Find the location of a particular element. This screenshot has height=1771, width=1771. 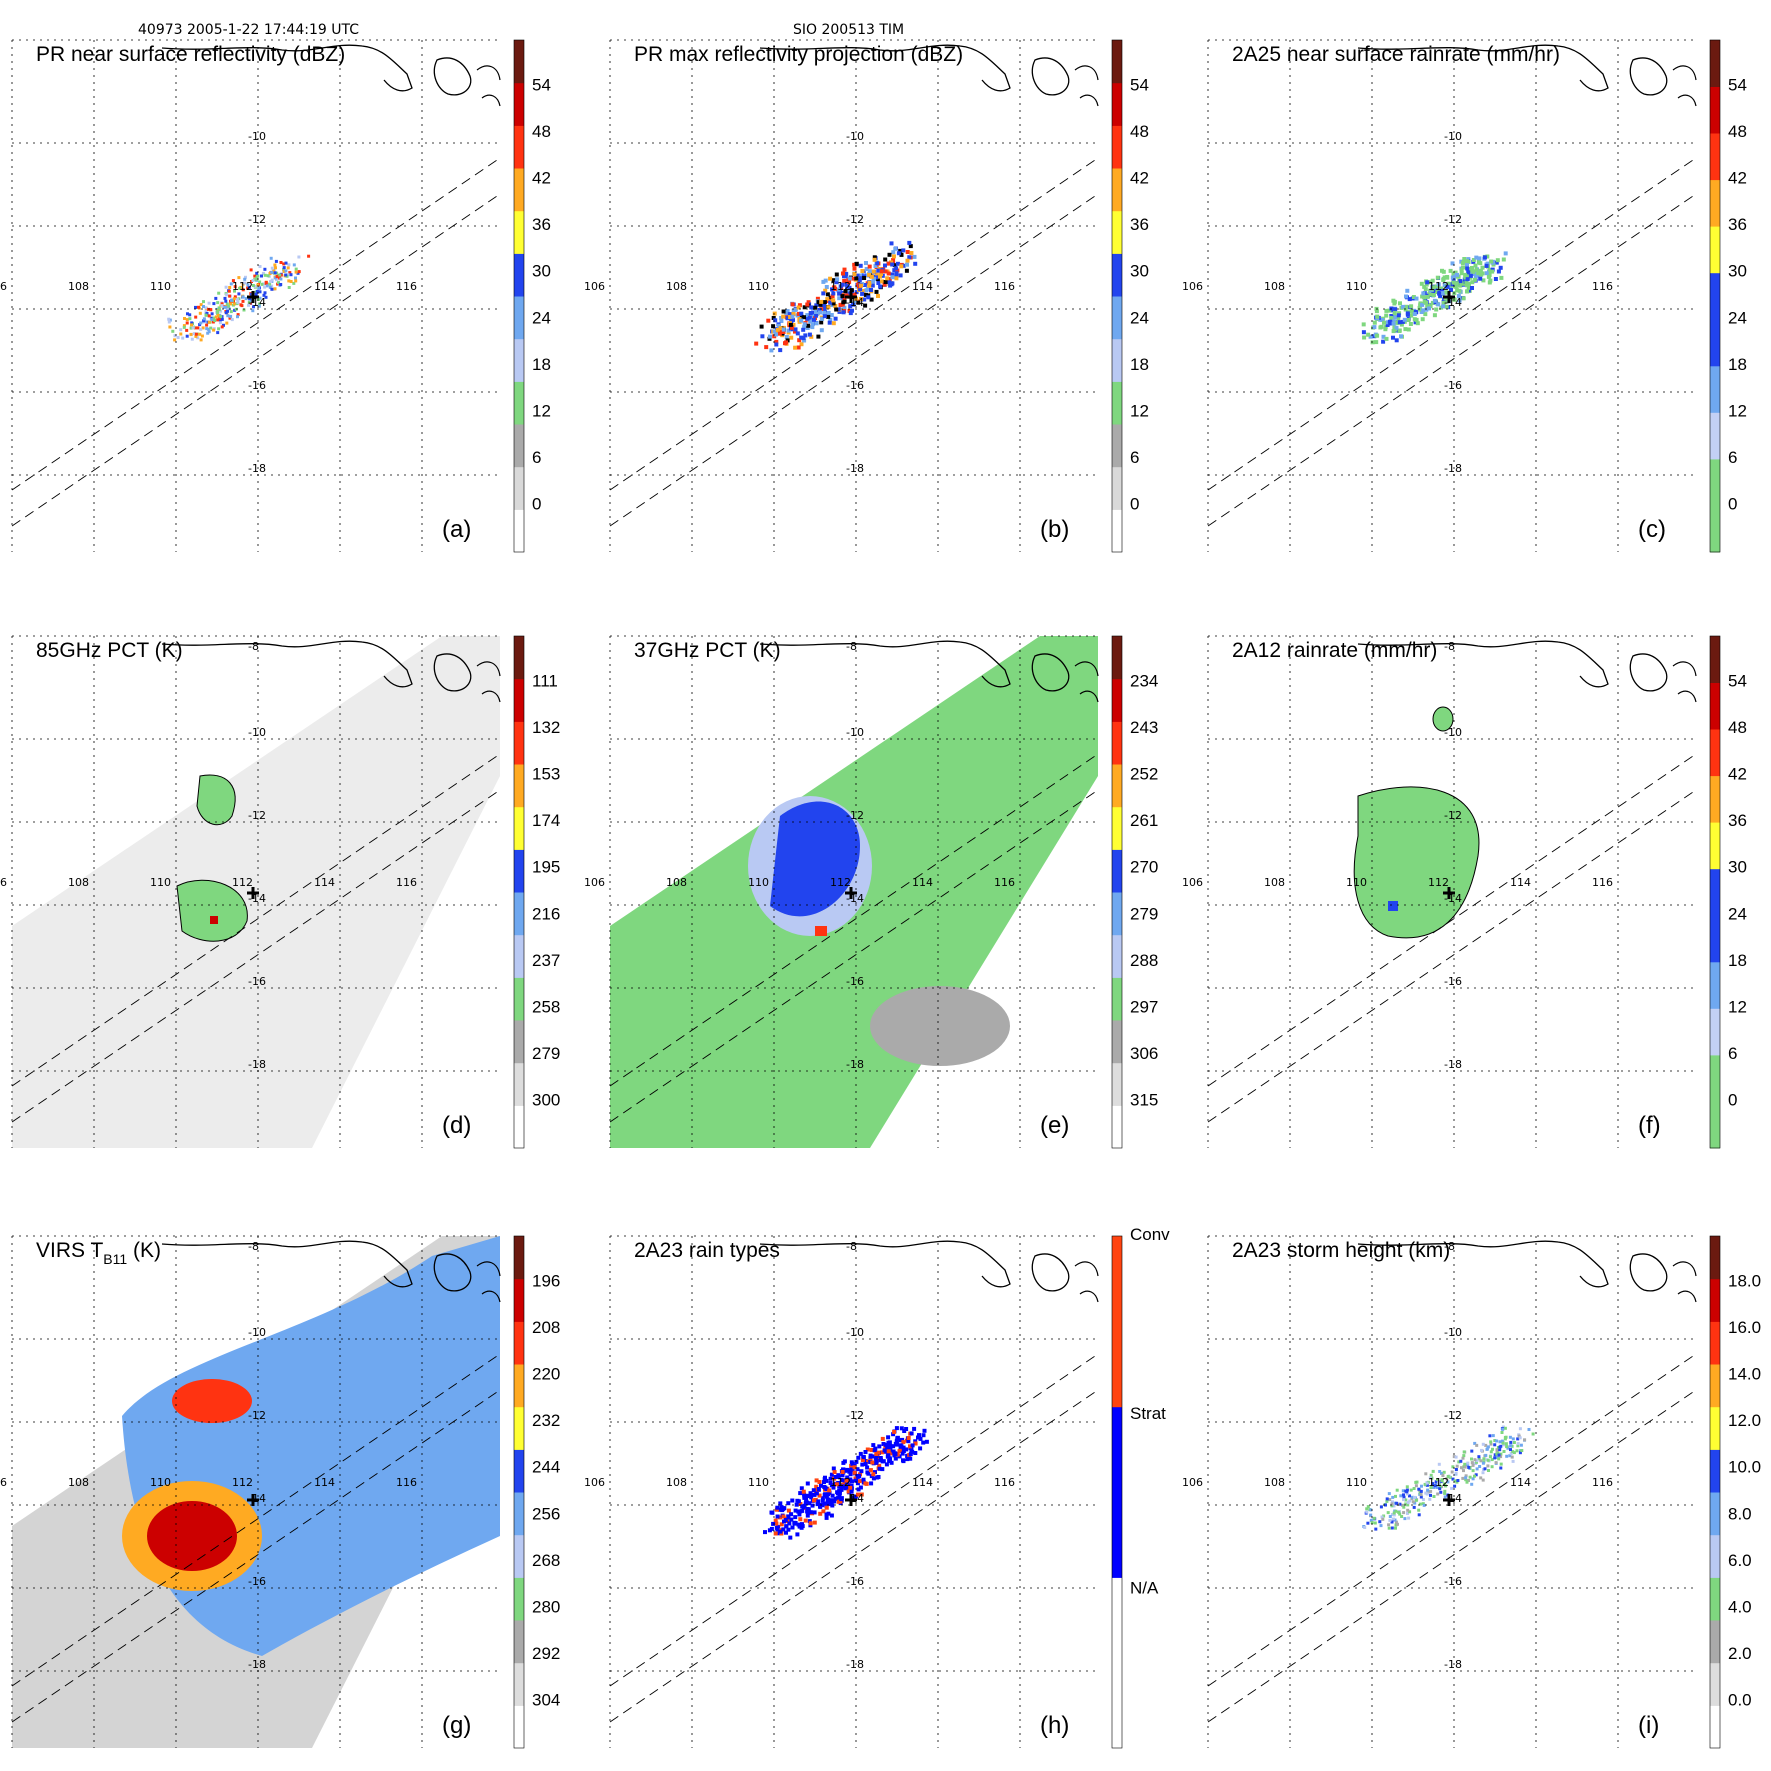

lat-label-b-4: -18 is located at coordinates (855, 468).